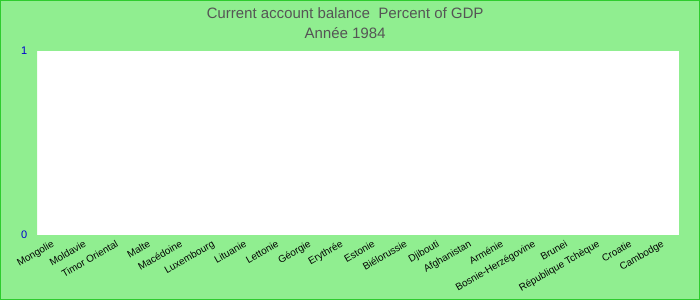  I want to click on chart-title: Current account balance Percent of GDP, so click(345, 13).